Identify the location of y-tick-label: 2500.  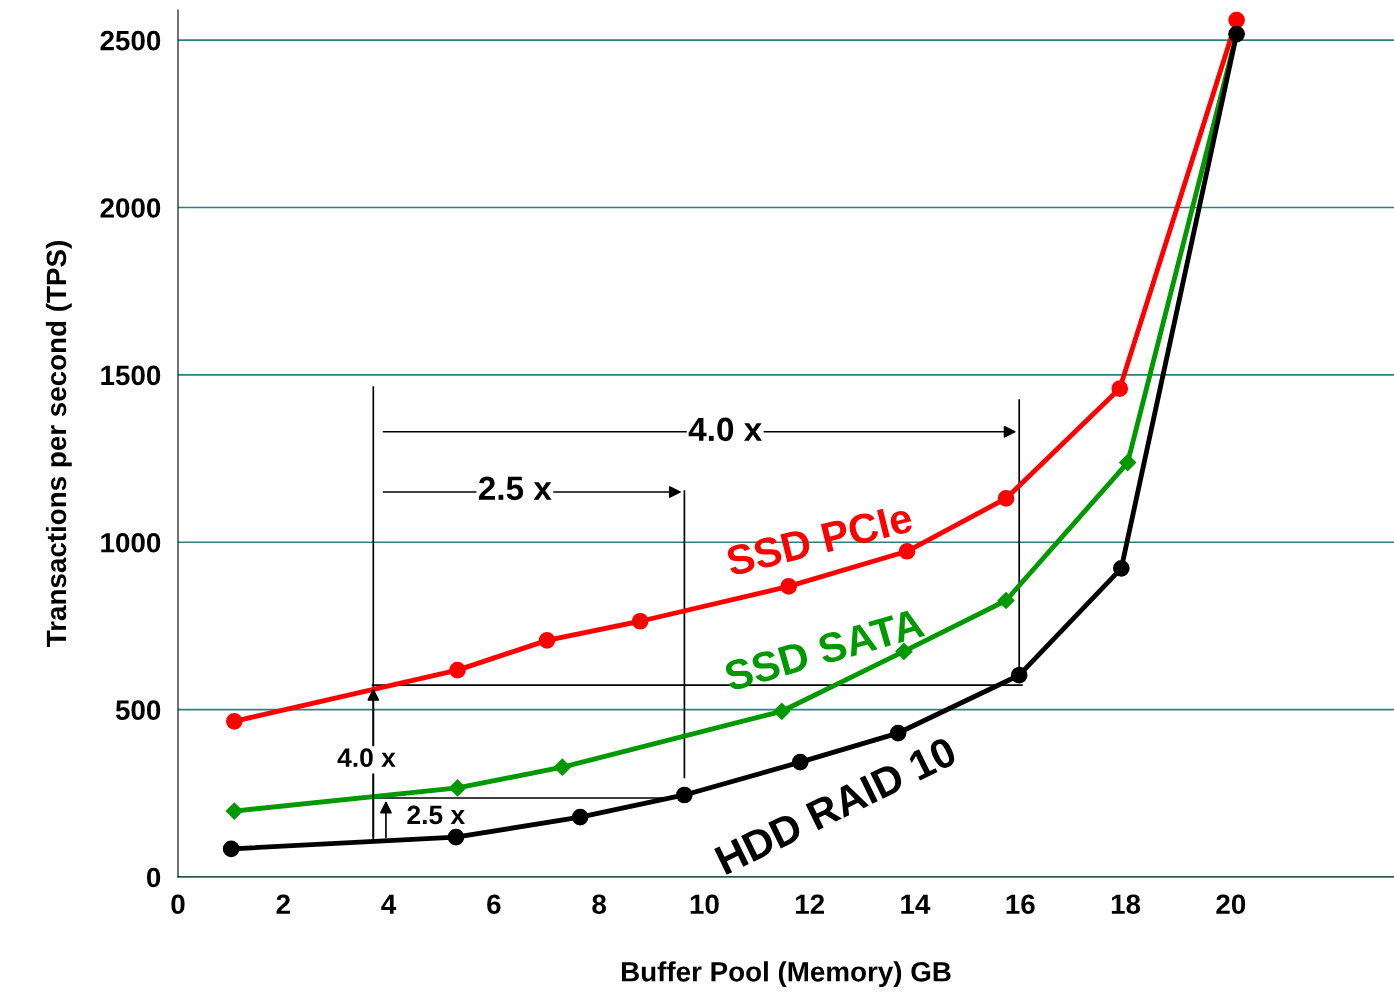
(130, 40).